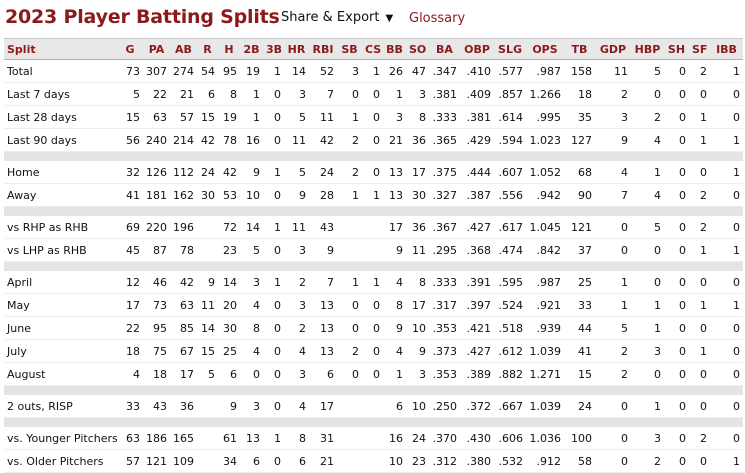 The width and height of the screenshot is (745, 473). What do you see at coordinates (130, 227) in the screenshot?
I see `stat-cell-g: 69` at bounding box center [130, 227].